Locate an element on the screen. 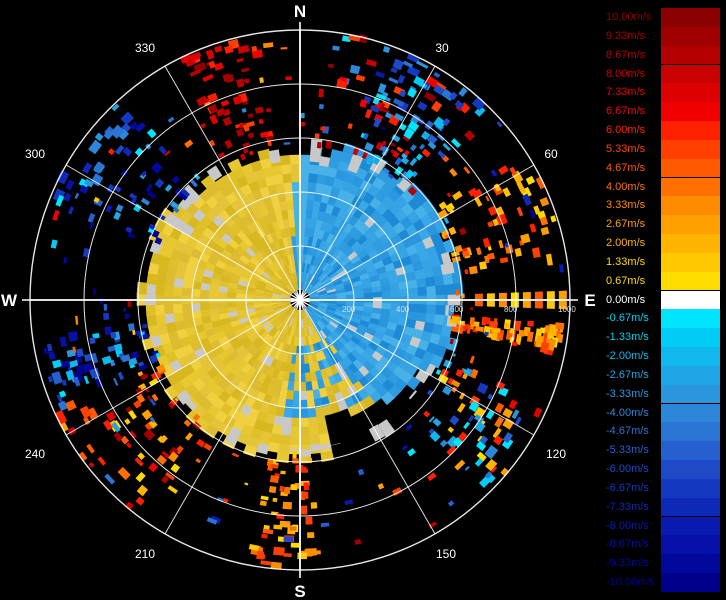  compass-east-label: E is located at coordinates (589, 300).